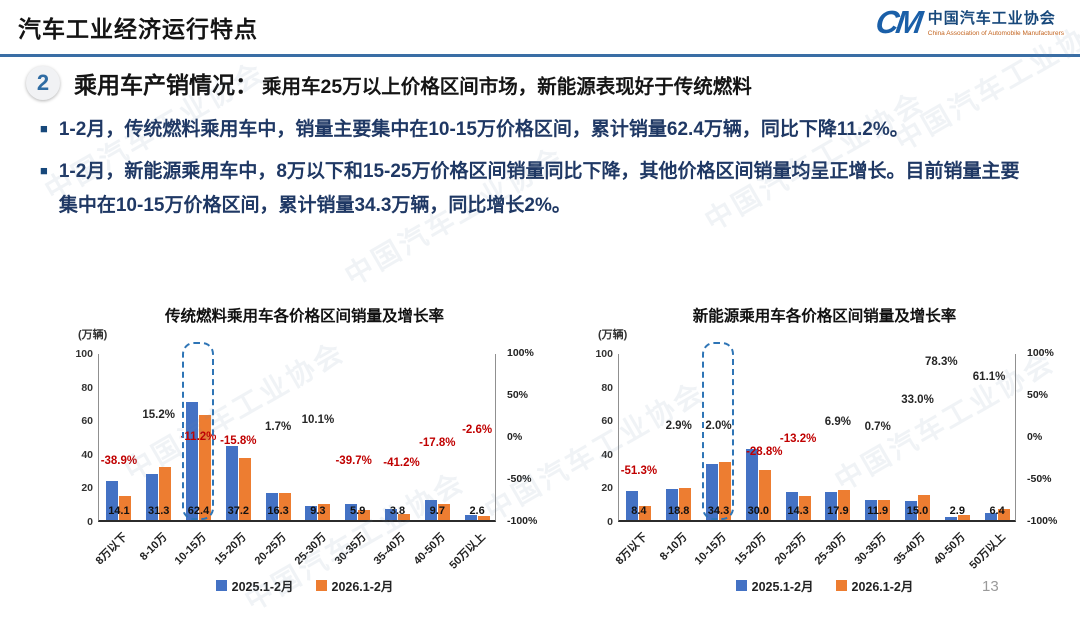  Describe the element at coordinates (838, 511) in the screenshot. I see `bar-value-label: 17.9` at that location.